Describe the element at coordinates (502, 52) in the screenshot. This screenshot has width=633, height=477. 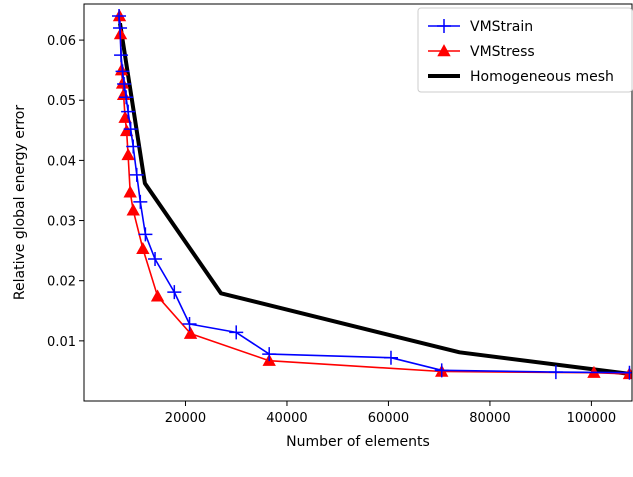
I see `legend-label: VMStress` at that location.